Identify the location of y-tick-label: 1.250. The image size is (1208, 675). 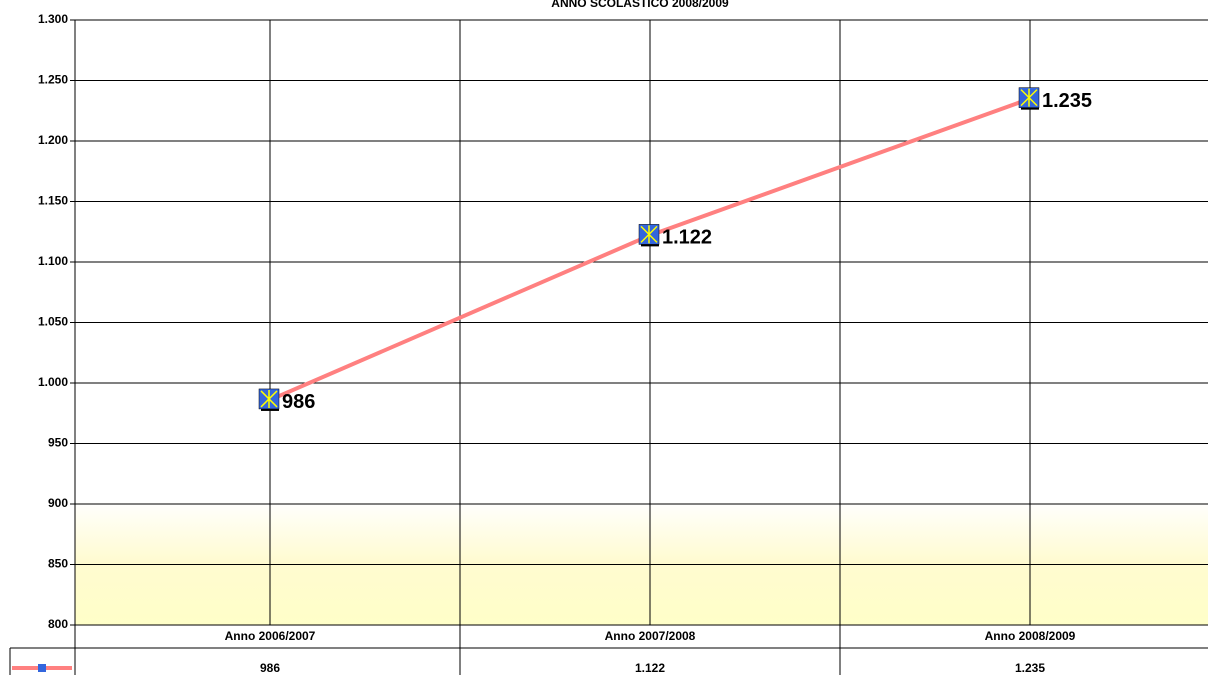
(53, 80).